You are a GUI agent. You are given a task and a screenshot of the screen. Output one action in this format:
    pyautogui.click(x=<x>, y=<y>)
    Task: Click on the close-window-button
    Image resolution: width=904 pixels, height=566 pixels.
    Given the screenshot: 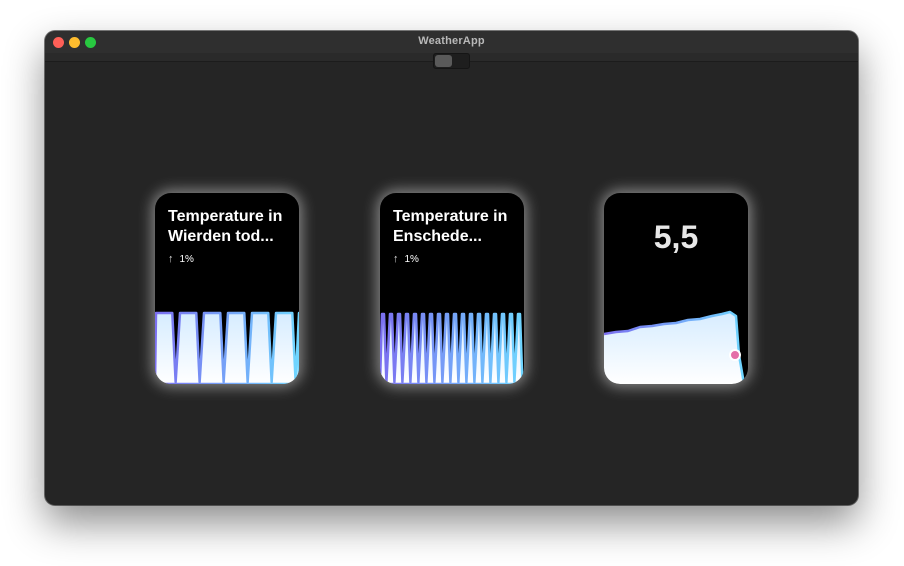 What is the action you would take?
    pyautogui.click(x=58, y=42)
    